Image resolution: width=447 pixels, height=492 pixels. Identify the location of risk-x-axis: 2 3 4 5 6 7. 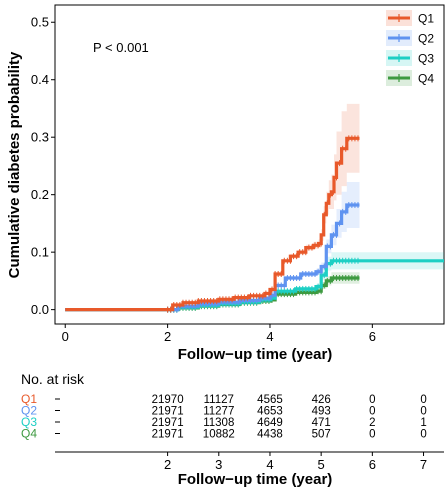
(295, 462).